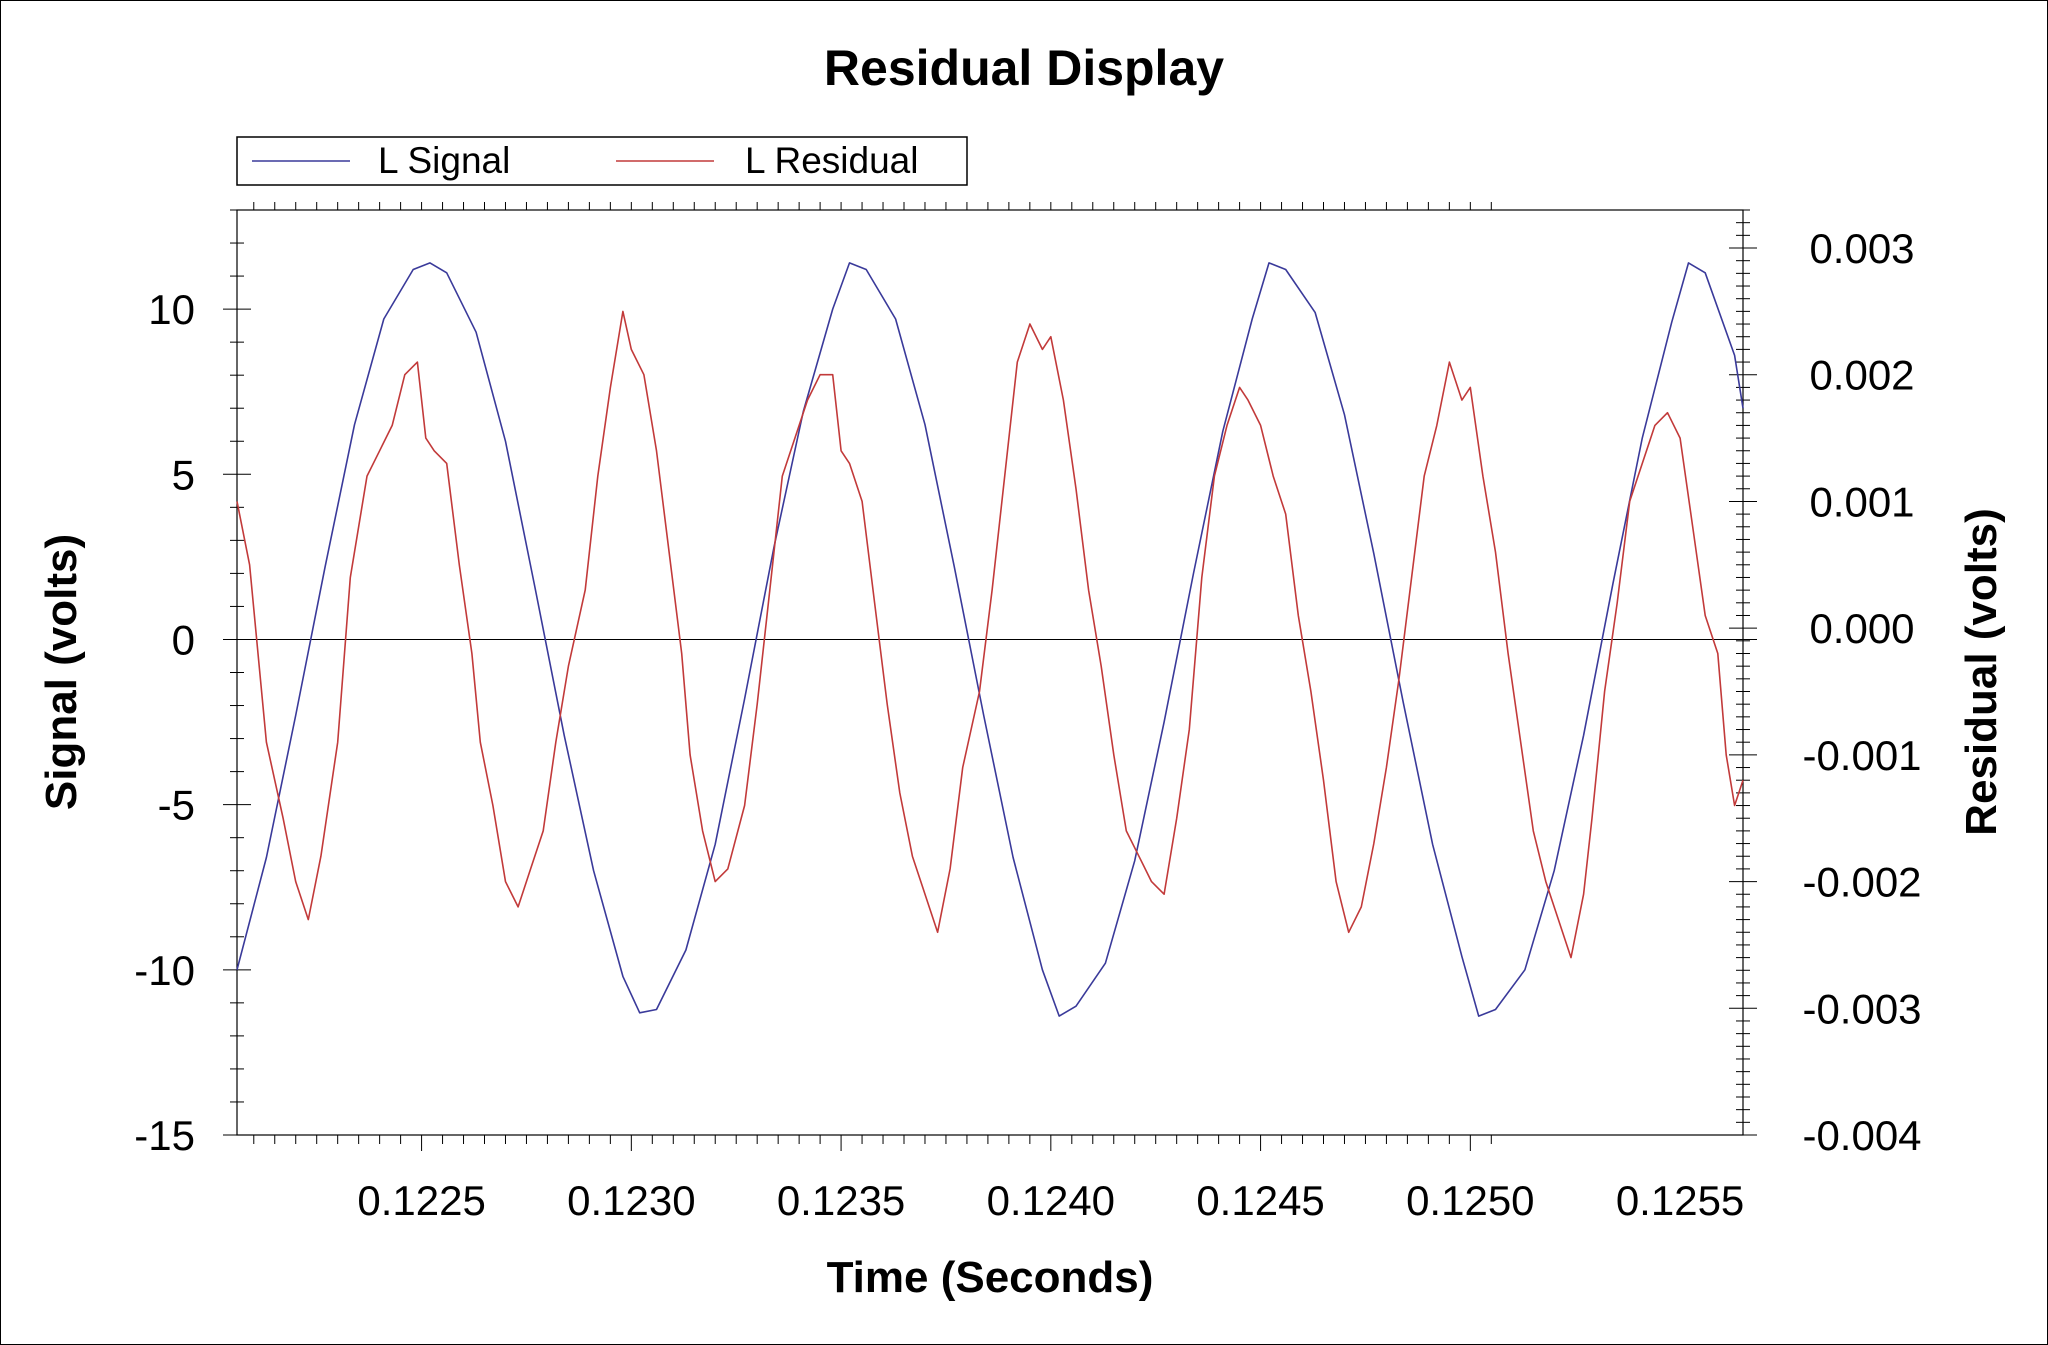 The image size is (2048, 1345). What do you see at coordinates (237, 672) in the screenshot?
I see `left-axis-ticks` at bounding box center [237, 672].